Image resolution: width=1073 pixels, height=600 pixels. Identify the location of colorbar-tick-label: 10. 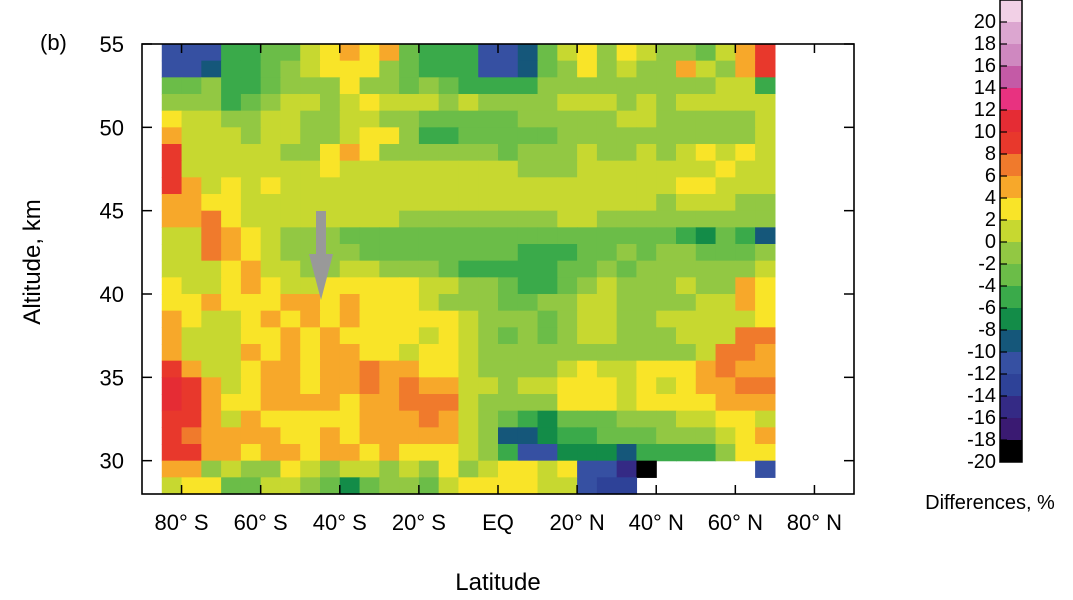
(985, 132).